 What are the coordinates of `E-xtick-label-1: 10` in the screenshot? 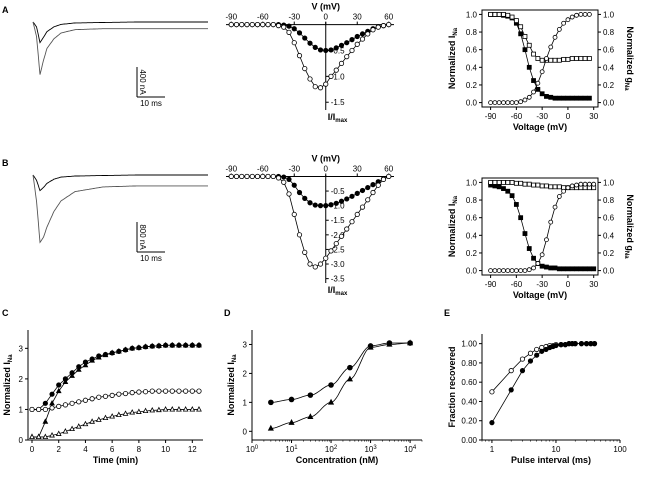 It's located at (556, 449).